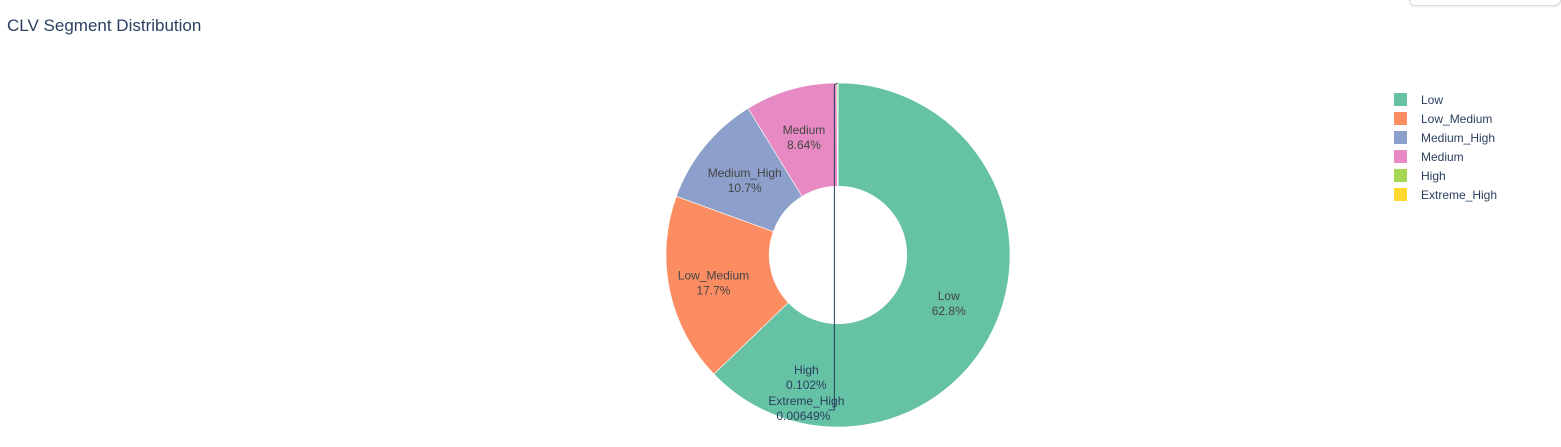 Image resolution: width=1561 pixels, height=447 pixels. Describe the element at coordinates (1459, 194) in the screenshot. I see `legend-label: Extreme_High` at that location.